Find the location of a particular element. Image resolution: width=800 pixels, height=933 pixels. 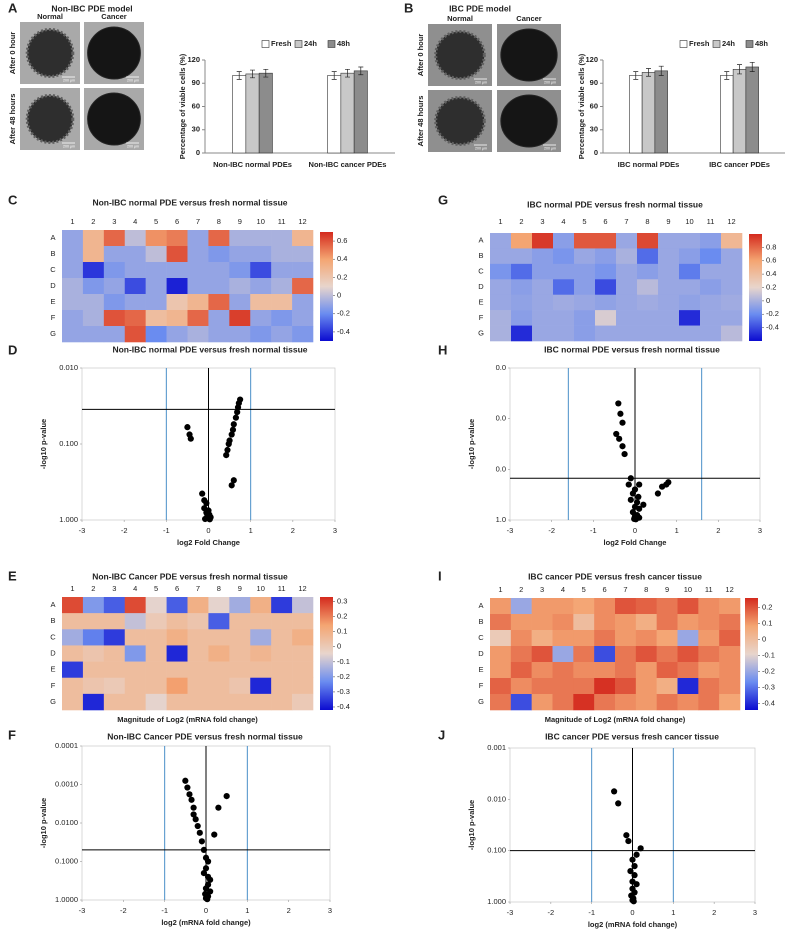

column-label: 11 is located at coordinates (709, 589).